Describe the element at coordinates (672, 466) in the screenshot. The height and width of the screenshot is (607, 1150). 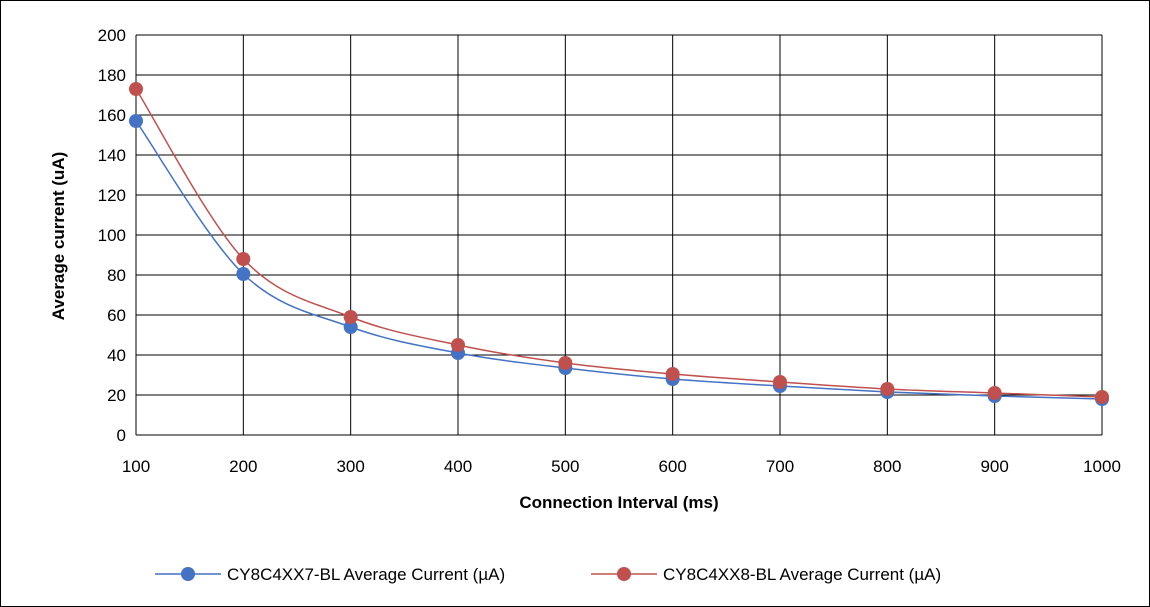
I see `x-tick-label: 600` at that location.